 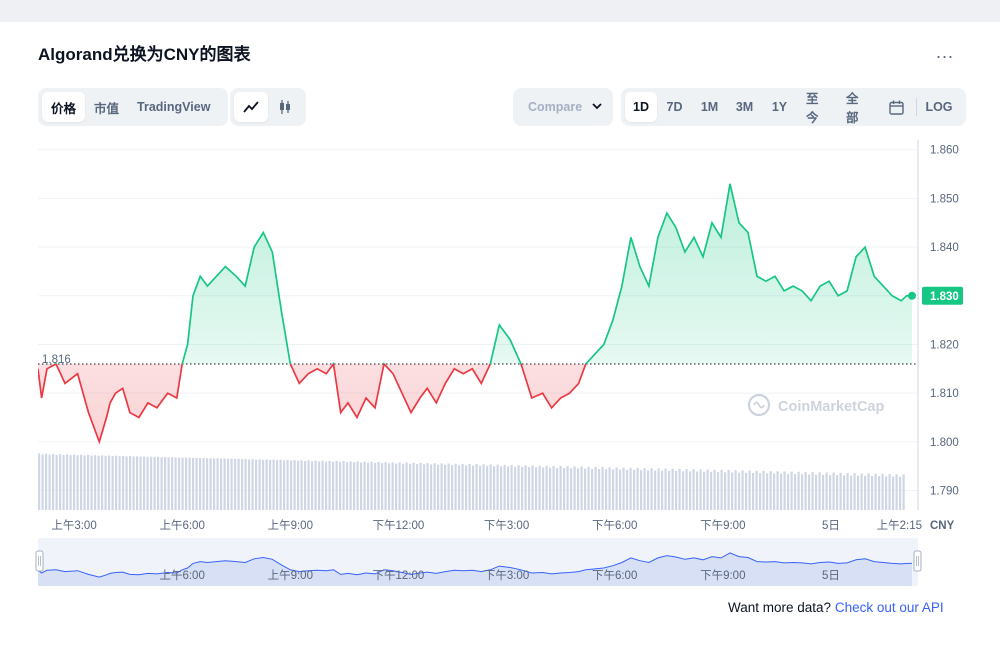 What do you see at coordinates (107, 108) in the screenshot?
I see `tab-market-cap: 市值` at bounding box center [107, 108].